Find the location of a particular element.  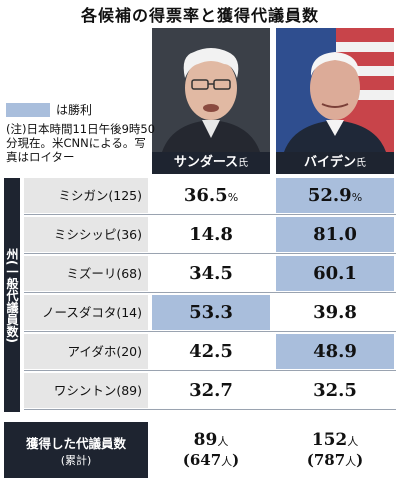

value-cell-sanders: 53.3 is located at coordinates (211, 312).